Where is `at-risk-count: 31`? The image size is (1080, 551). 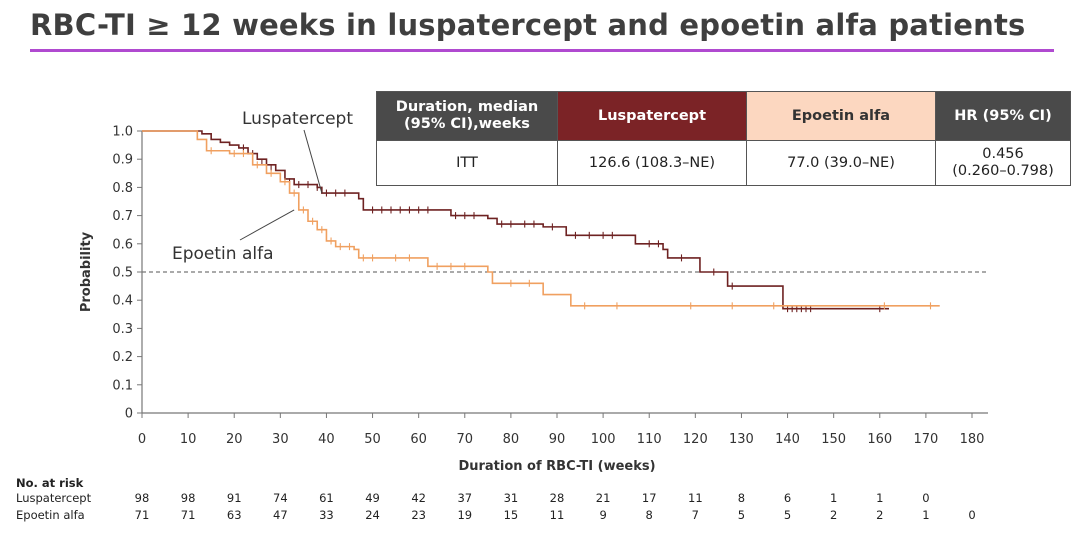 at-risk-count: 31 is located at coordinates (511, 498).